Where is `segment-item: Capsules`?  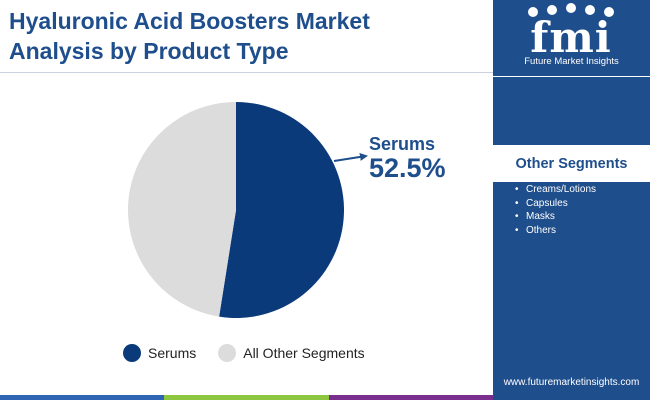 segment-item: Capsules is located at coordinates (555, 204).